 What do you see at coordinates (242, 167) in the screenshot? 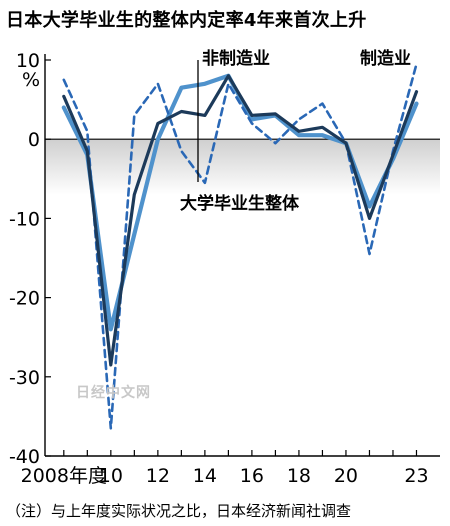
I see `negative-region-shading` at bounding box center [242, 167].